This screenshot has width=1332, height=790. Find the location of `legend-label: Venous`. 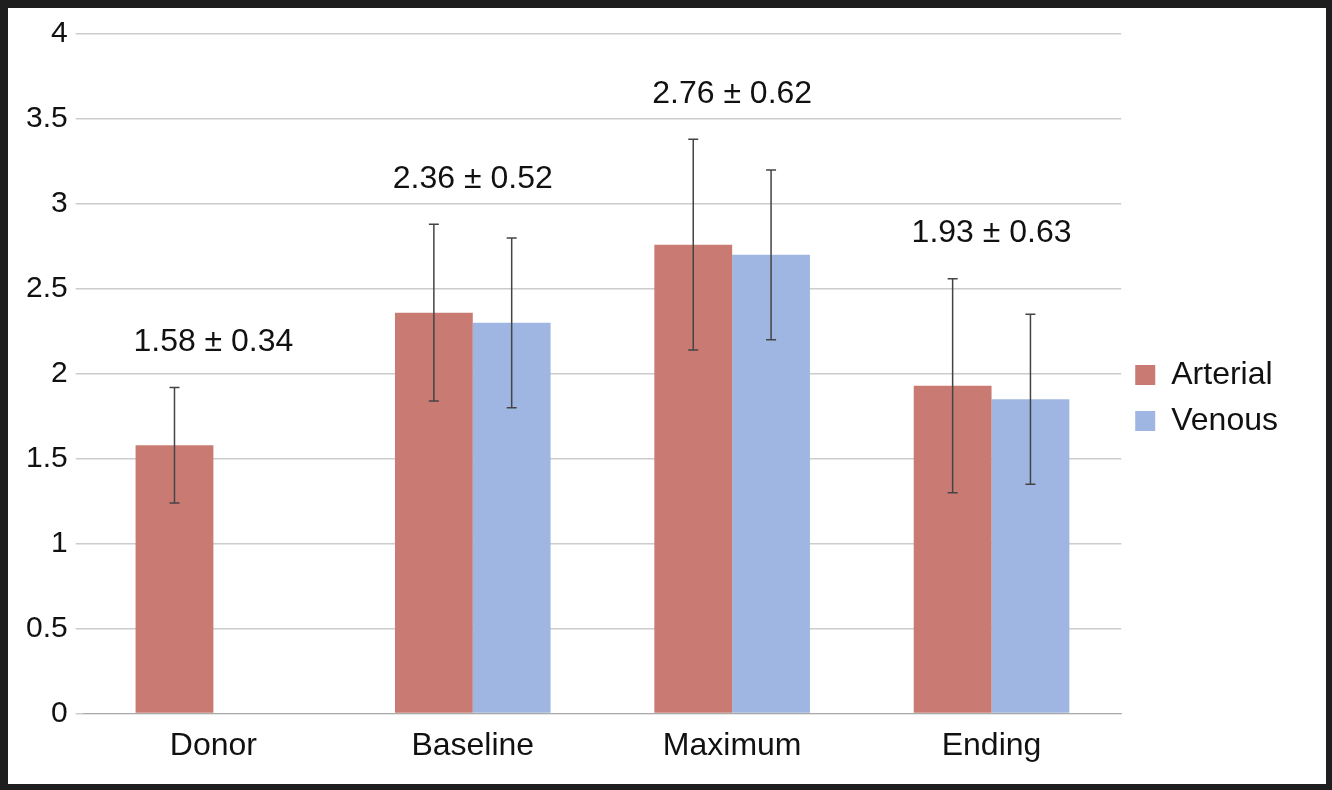

legend-label: Venous is located at coordinates (1224, 418).